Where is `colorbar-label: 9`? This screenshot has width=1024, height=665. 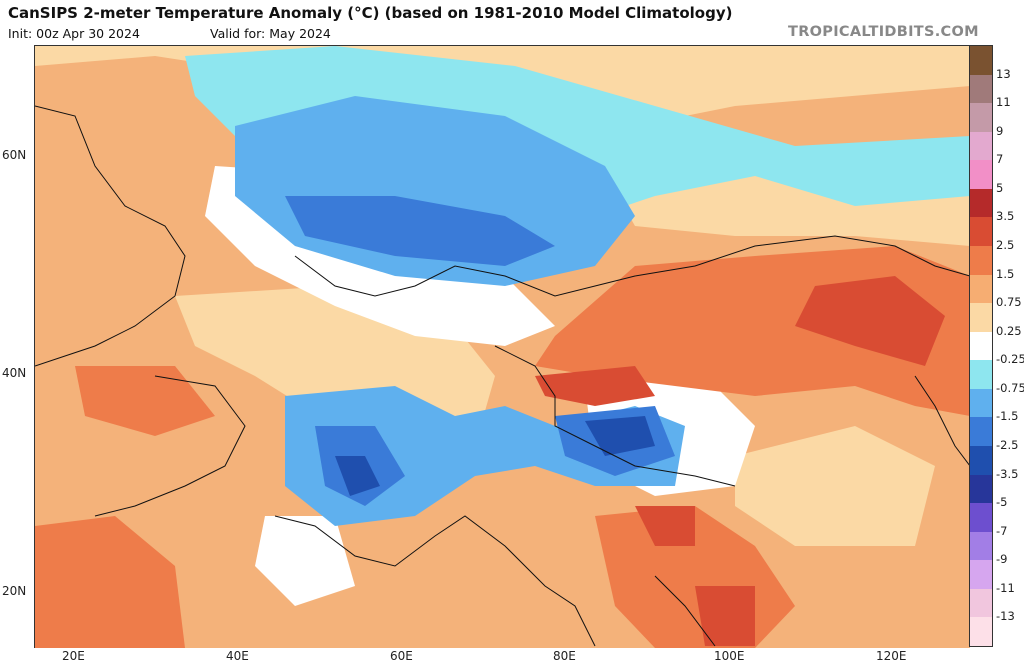 colorbar-label: 9 is located at coordinates (1000, 130).